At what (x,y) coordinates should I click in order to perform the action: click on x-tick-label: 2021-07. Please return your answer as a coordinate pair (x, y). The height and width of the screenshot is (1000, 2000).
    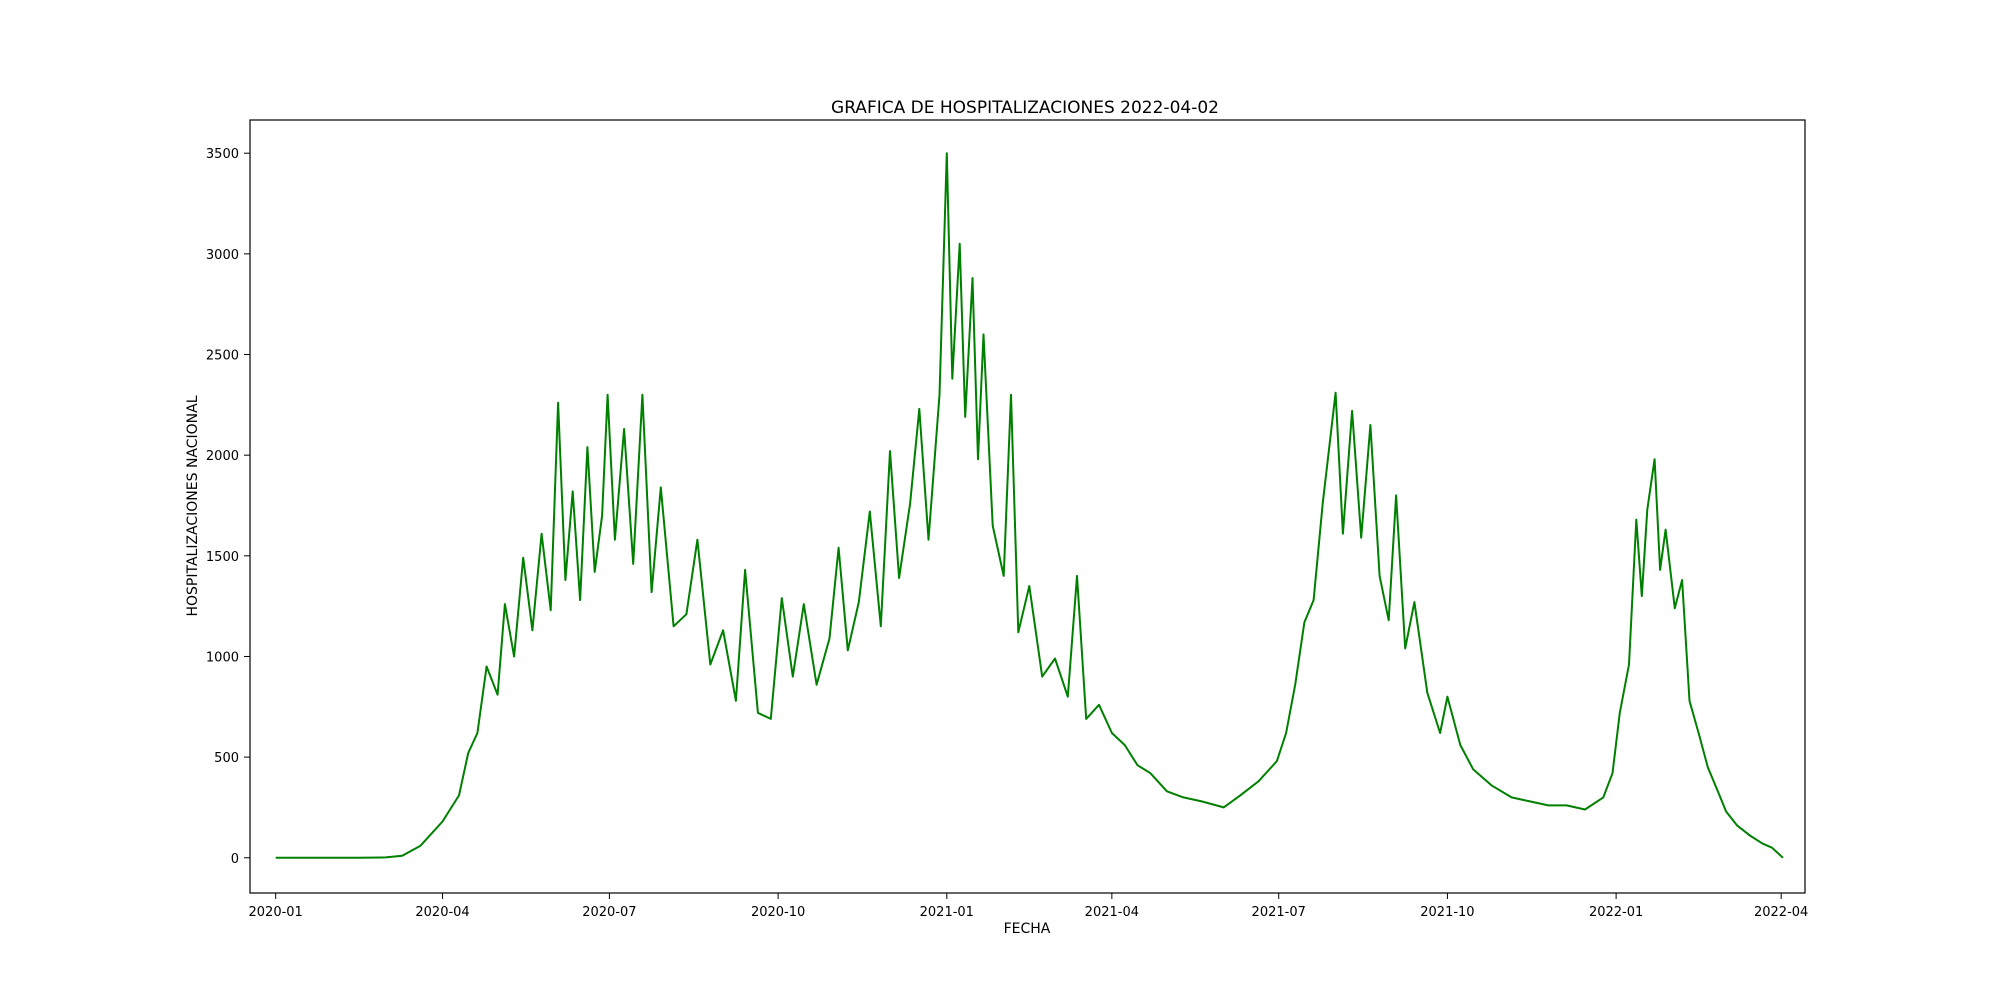
    Looking at the image, I should click on (1279, 912).